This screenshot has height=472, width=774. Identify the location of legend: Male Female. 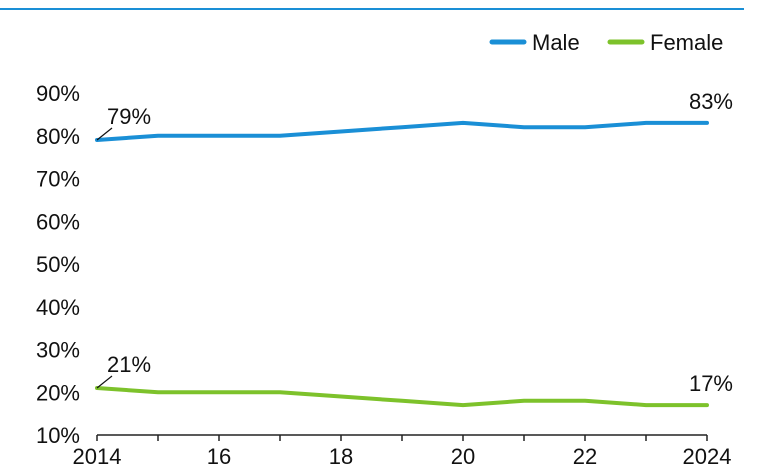
(606, 42).